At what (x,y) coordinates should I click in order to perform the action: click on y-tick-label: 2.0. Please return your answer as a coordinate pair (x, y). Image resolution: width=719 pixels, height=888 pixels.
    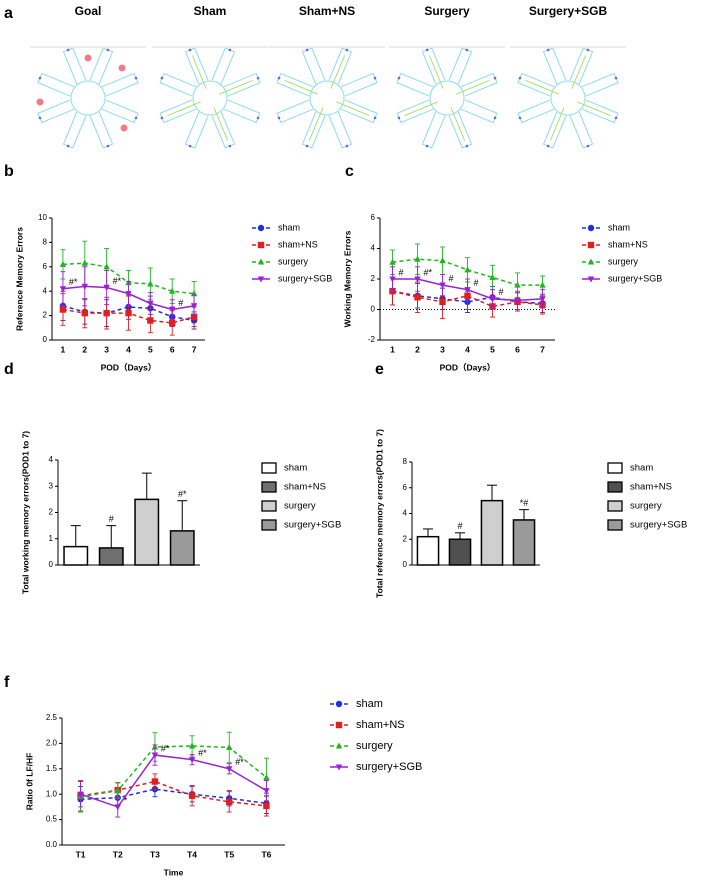
    Looking at the image, I should click on (52, 743).